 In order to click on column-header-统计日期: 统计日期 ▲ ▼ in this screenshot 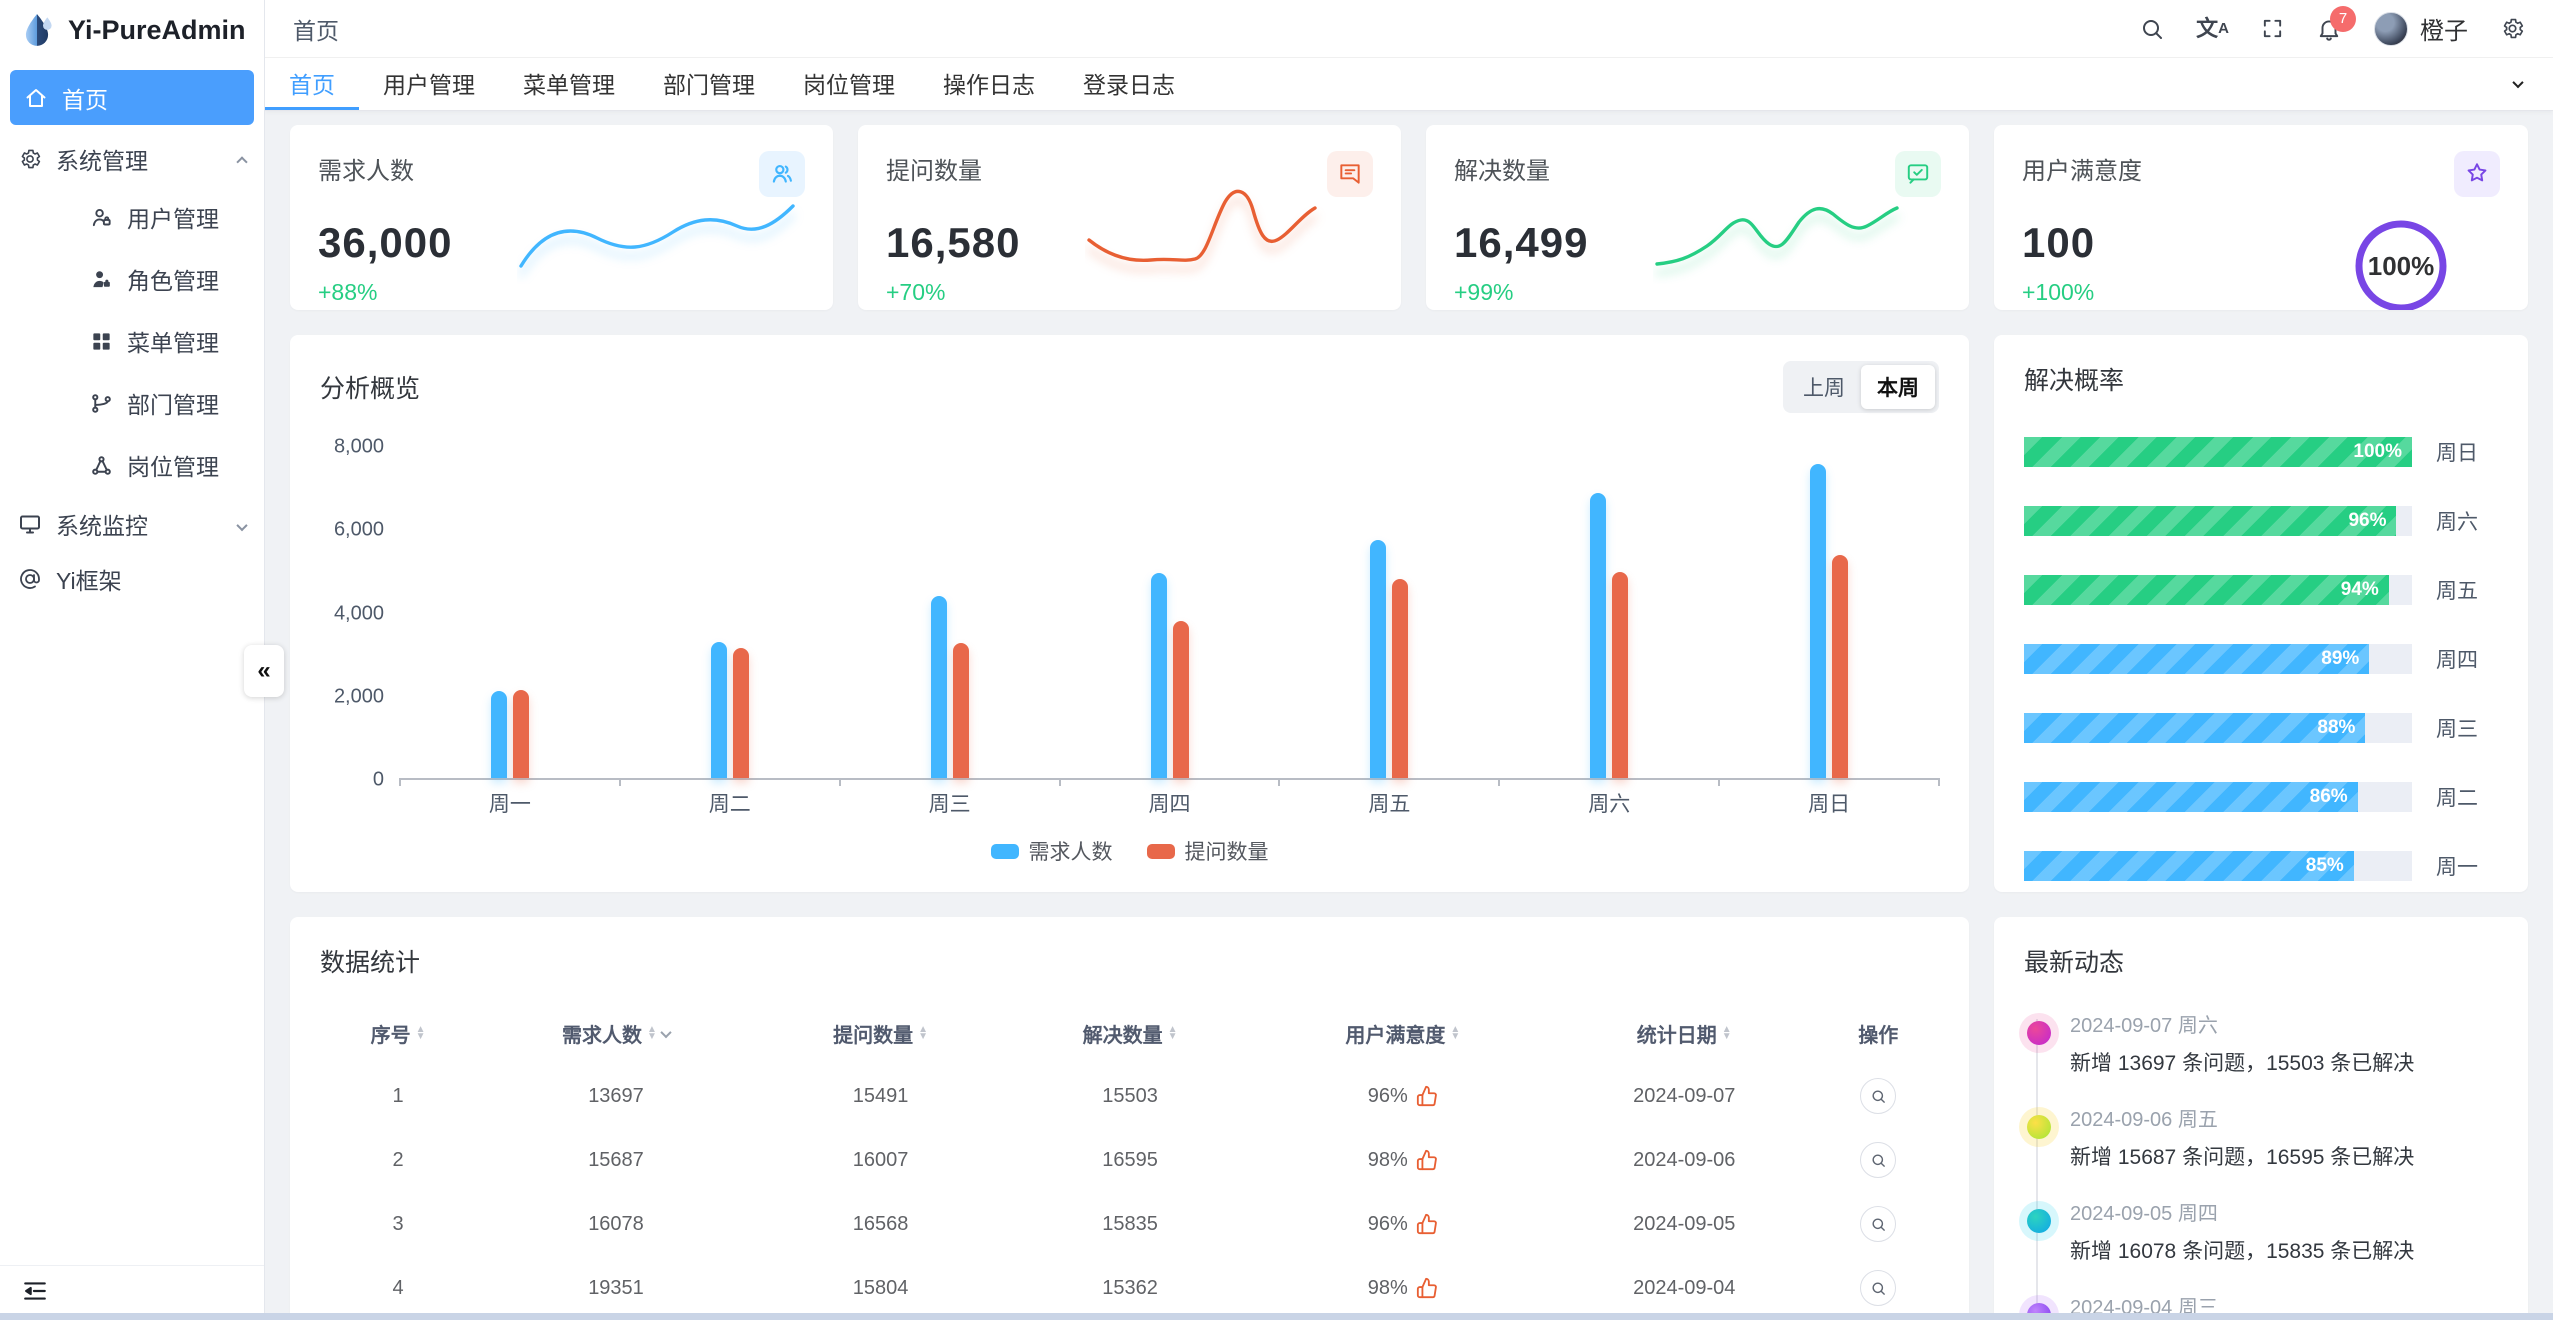, I will do `click(1684, 1033)`.